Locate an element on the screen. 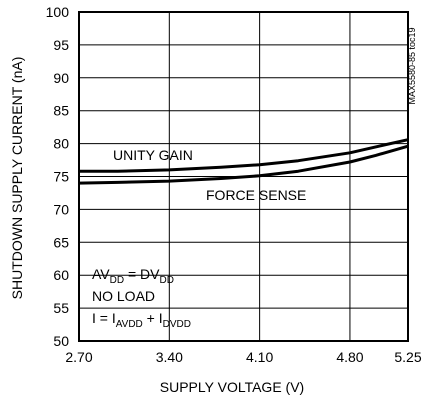 The width and height of the screenshot is (423, 405). x-tick-label: 3.40 is located at coordinates (169, 357).